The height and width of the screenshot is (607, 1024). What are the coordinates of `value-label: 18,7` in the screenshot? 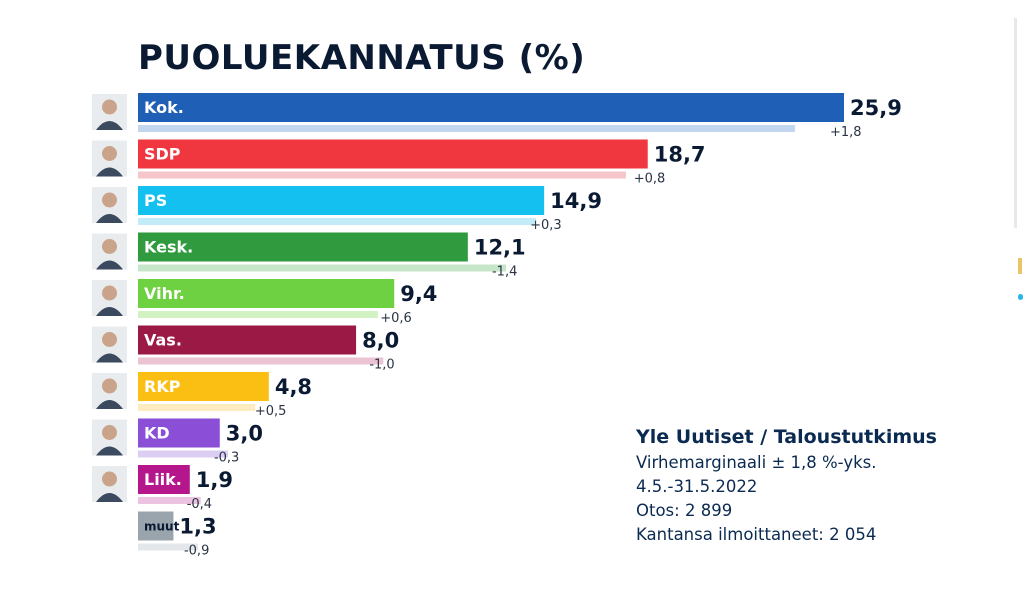 It's located at (680, 155).